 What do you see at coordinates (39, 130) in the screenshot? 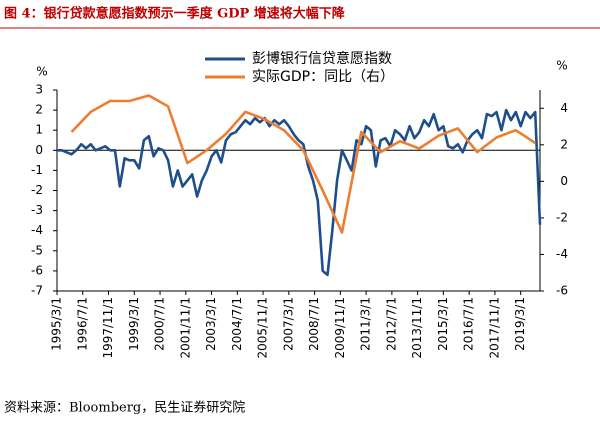
I see `y-tick-label: 1` at bounding box center [39, 130].